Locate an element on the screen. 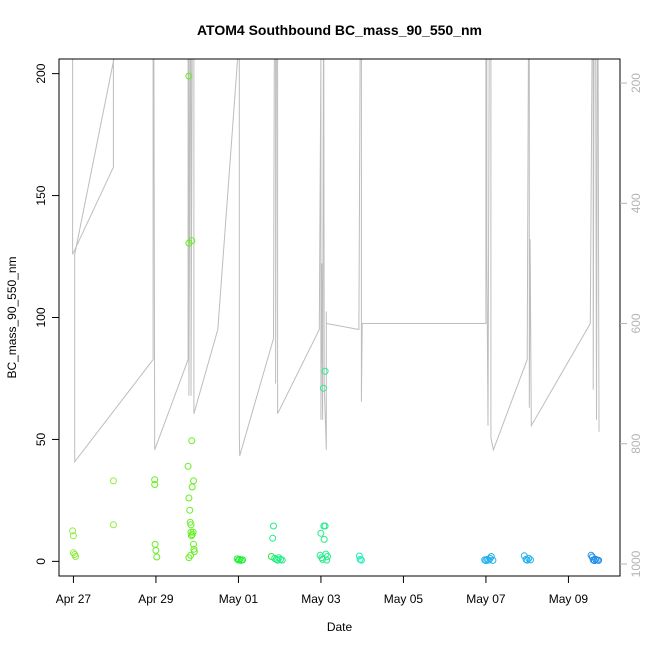 This screenshot has height=650, width=650. y2-tick-label: 400 is located at coordinates (636, 203).